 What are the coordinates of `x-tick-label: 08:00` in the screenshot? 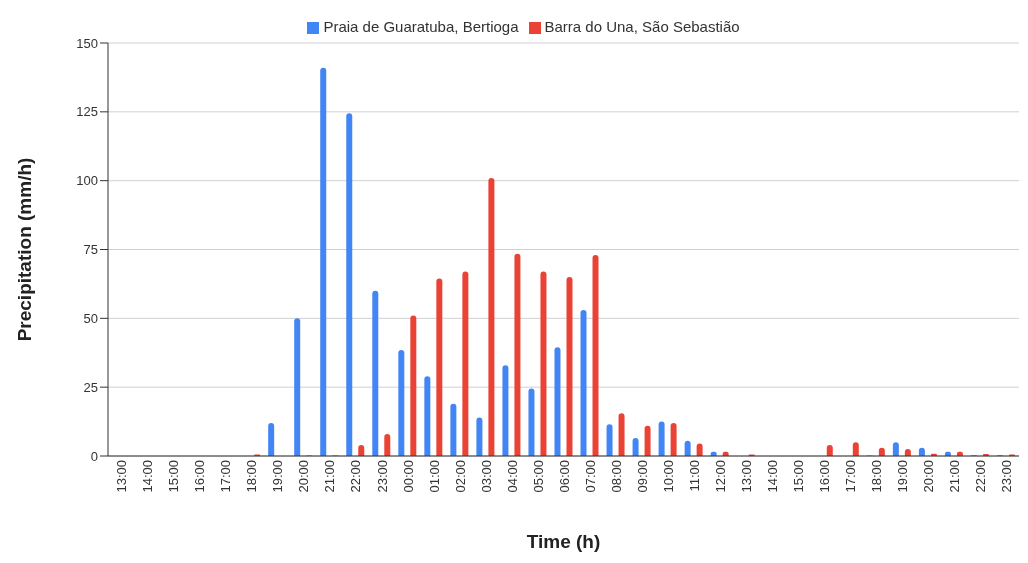 It's located at (616, 476).